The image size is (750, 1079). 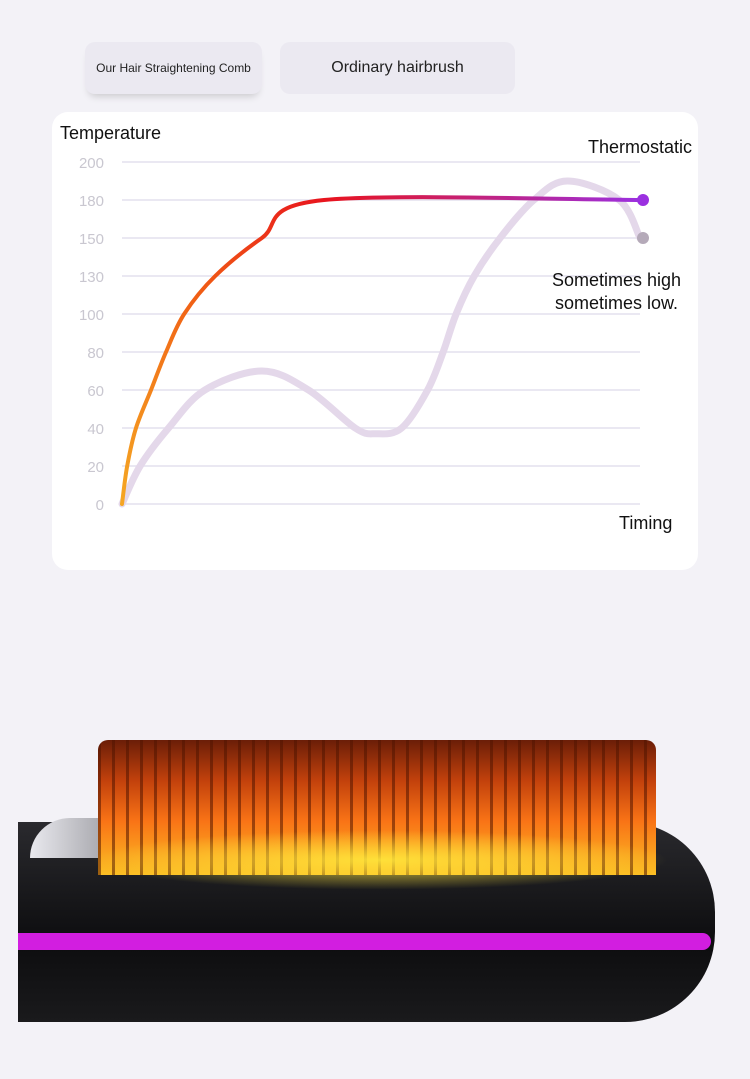 I want to click on y-tick-label: 60, so click(x=95, y=391).